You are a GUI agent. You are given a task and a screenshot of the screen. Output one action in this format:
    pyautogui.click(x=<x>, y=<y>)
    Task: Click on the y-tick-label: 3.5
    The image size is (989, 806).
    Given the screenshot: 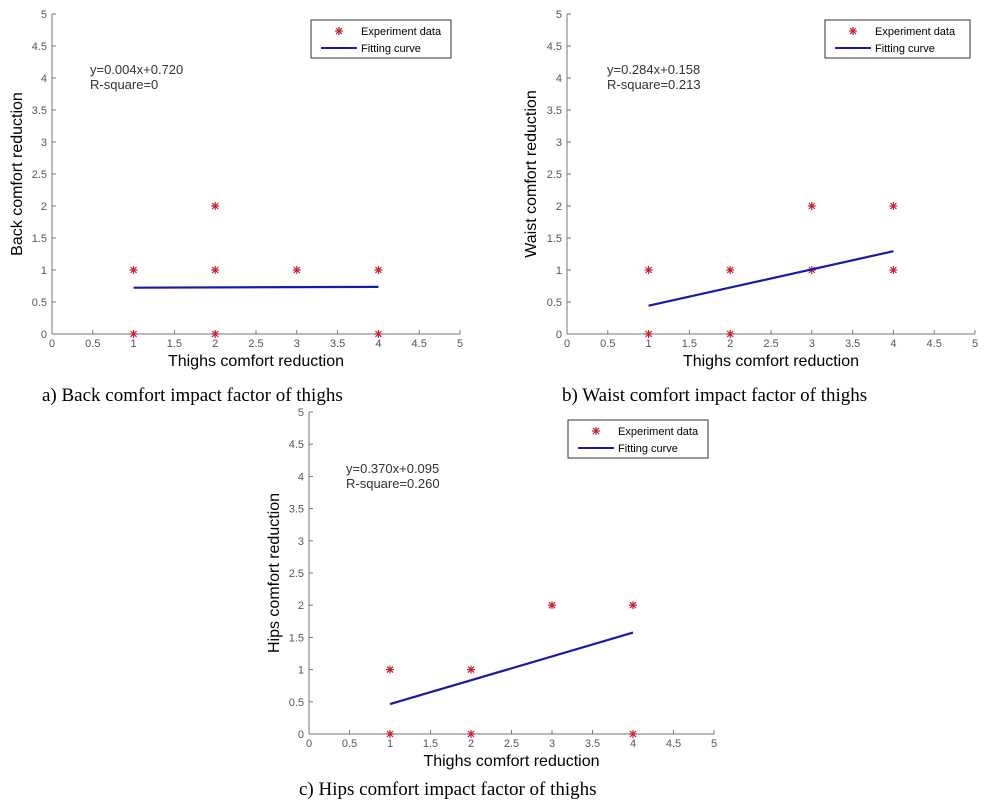 What is the action you would take?
    pyautogui.click(x=39, y=111)
    